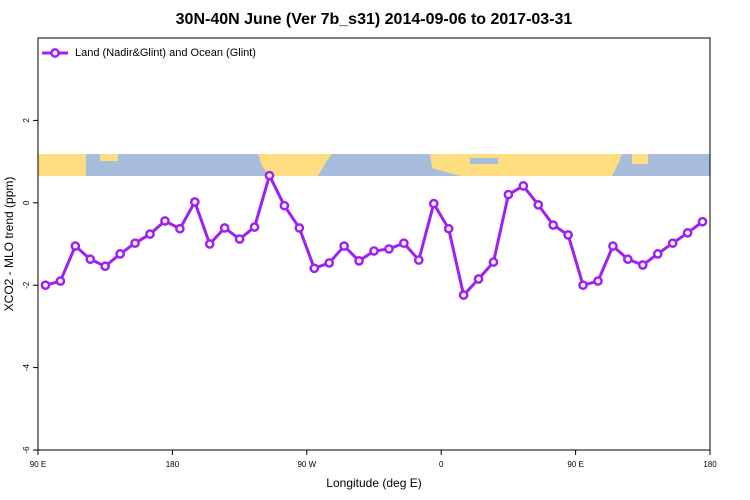 The image size is (750, 500). What do you see at coordinates (55, 53) in the screenshot?
I see `legend-marker` at bounding box center [55, 53].